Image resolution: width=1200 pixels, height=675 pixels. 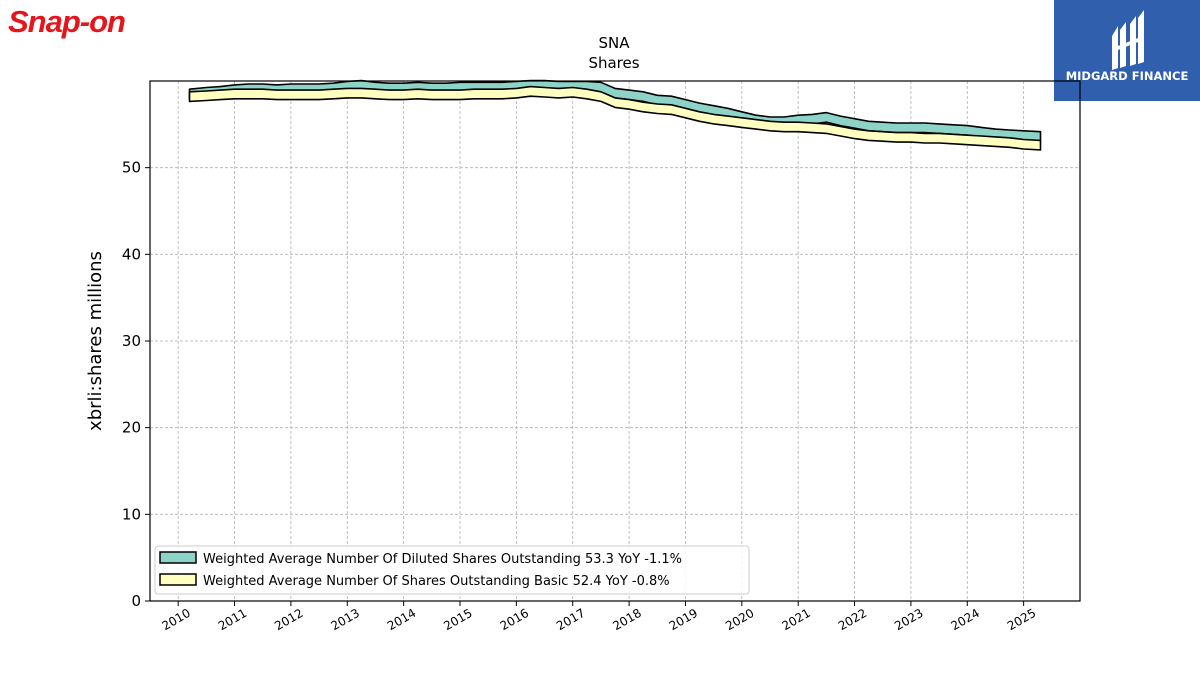 What do you see at coordinates (514, 619) in the screenshot?
I see `x-tick-label: 2016` at bounding box center [514, 619].